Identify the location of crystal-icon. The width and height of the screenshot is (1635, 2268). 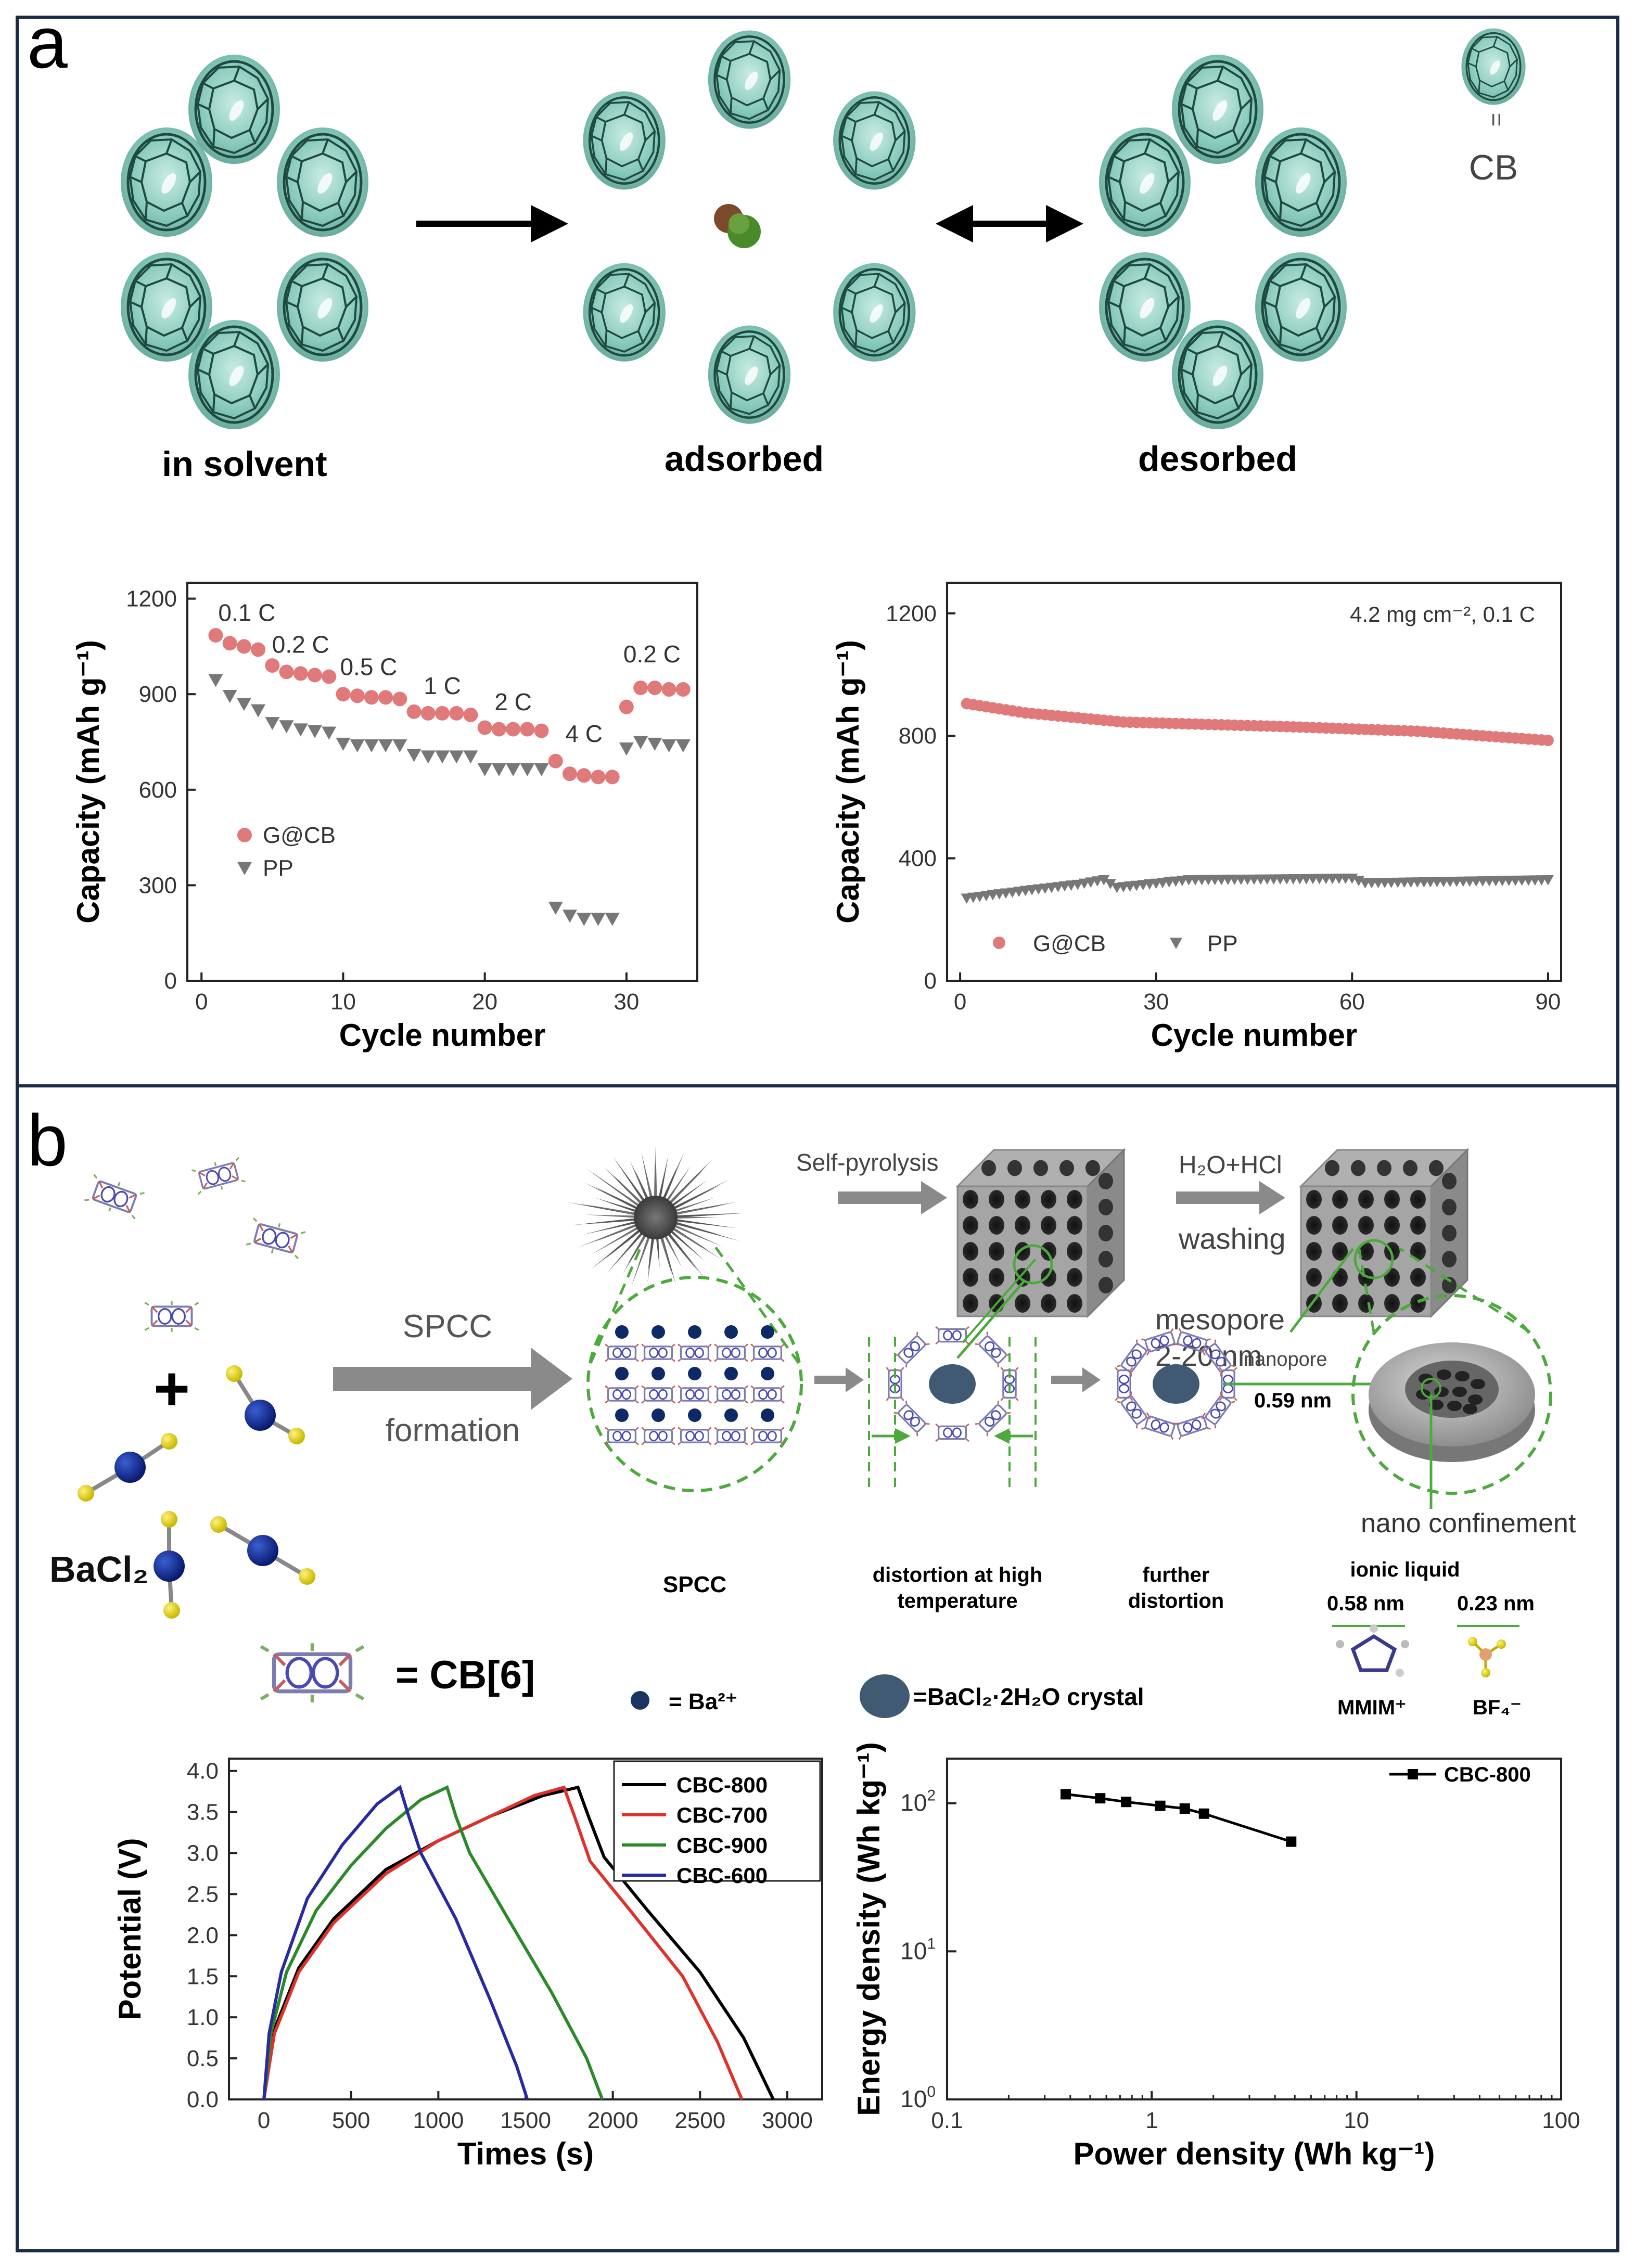
(885, 1696).